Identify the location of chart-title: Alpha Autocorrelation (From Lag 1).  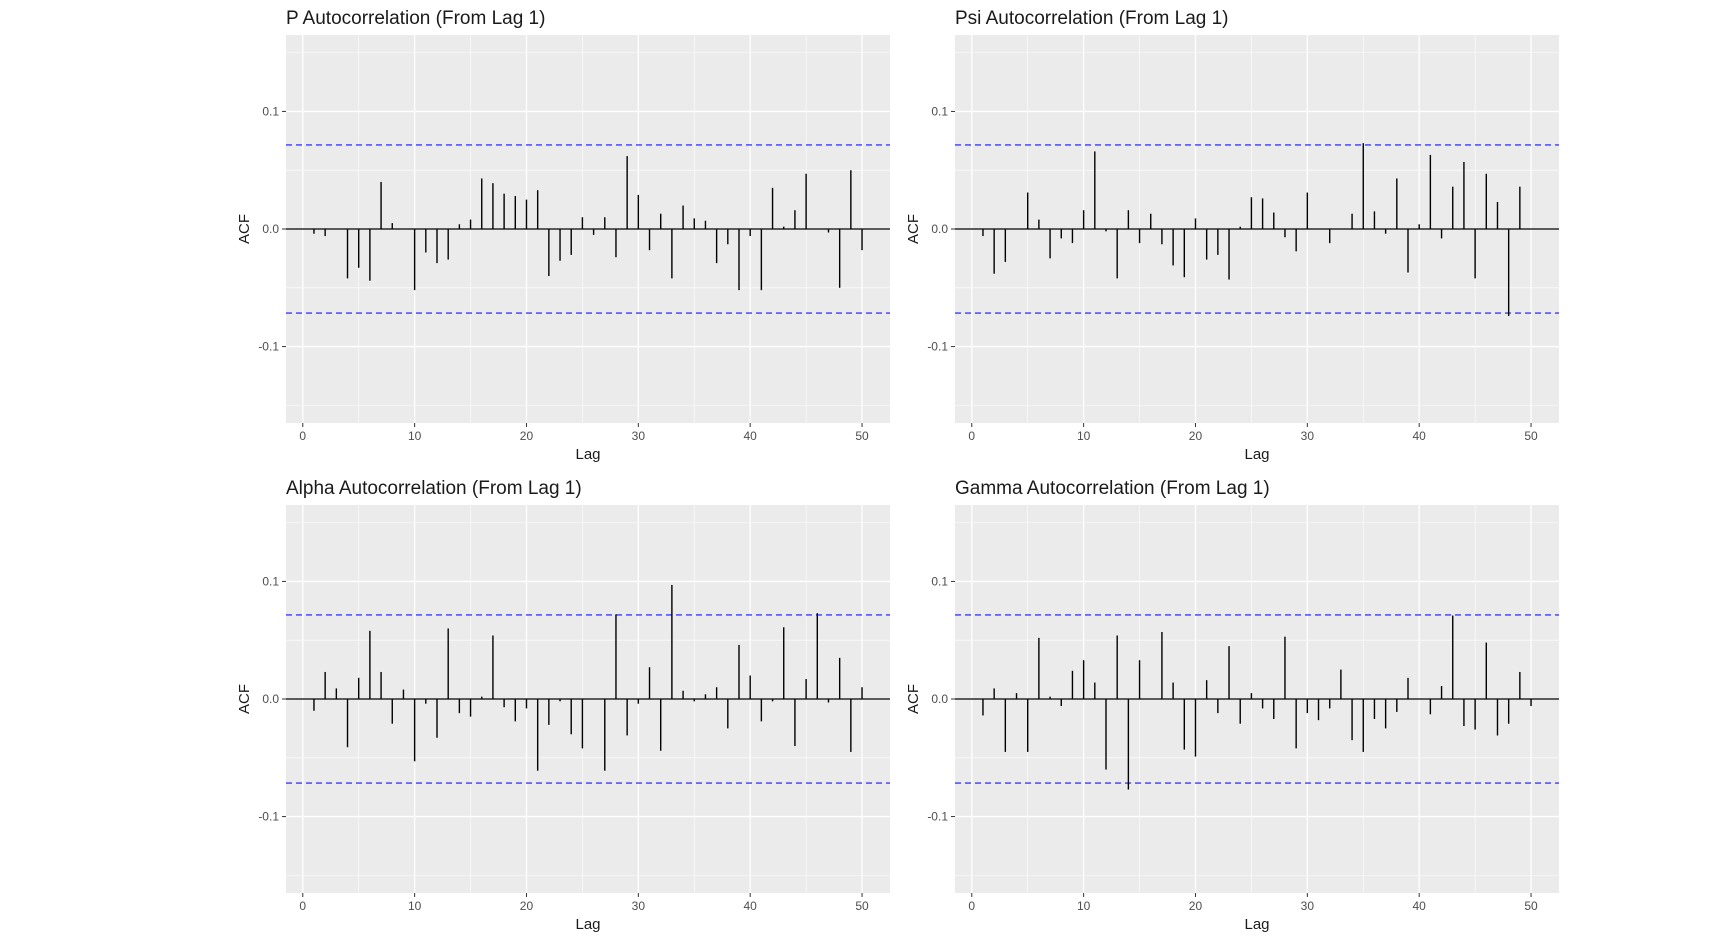
(434, 488).